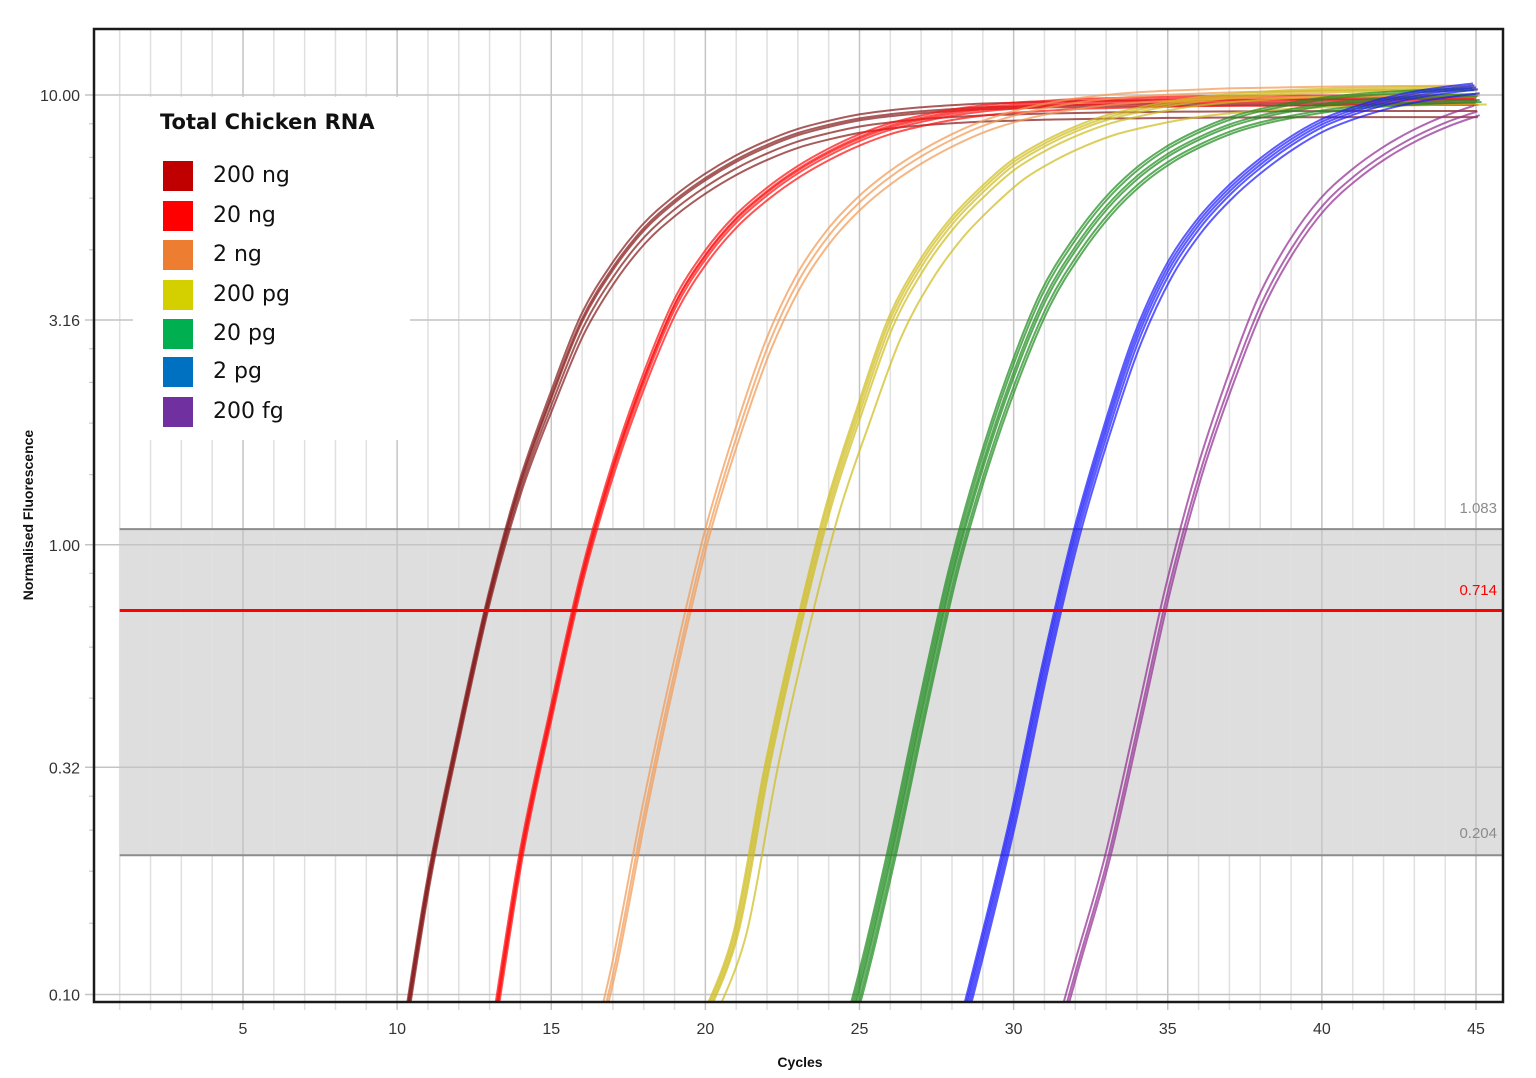  I want to click on x-axis-label: Cycles, so click(799, 1062).